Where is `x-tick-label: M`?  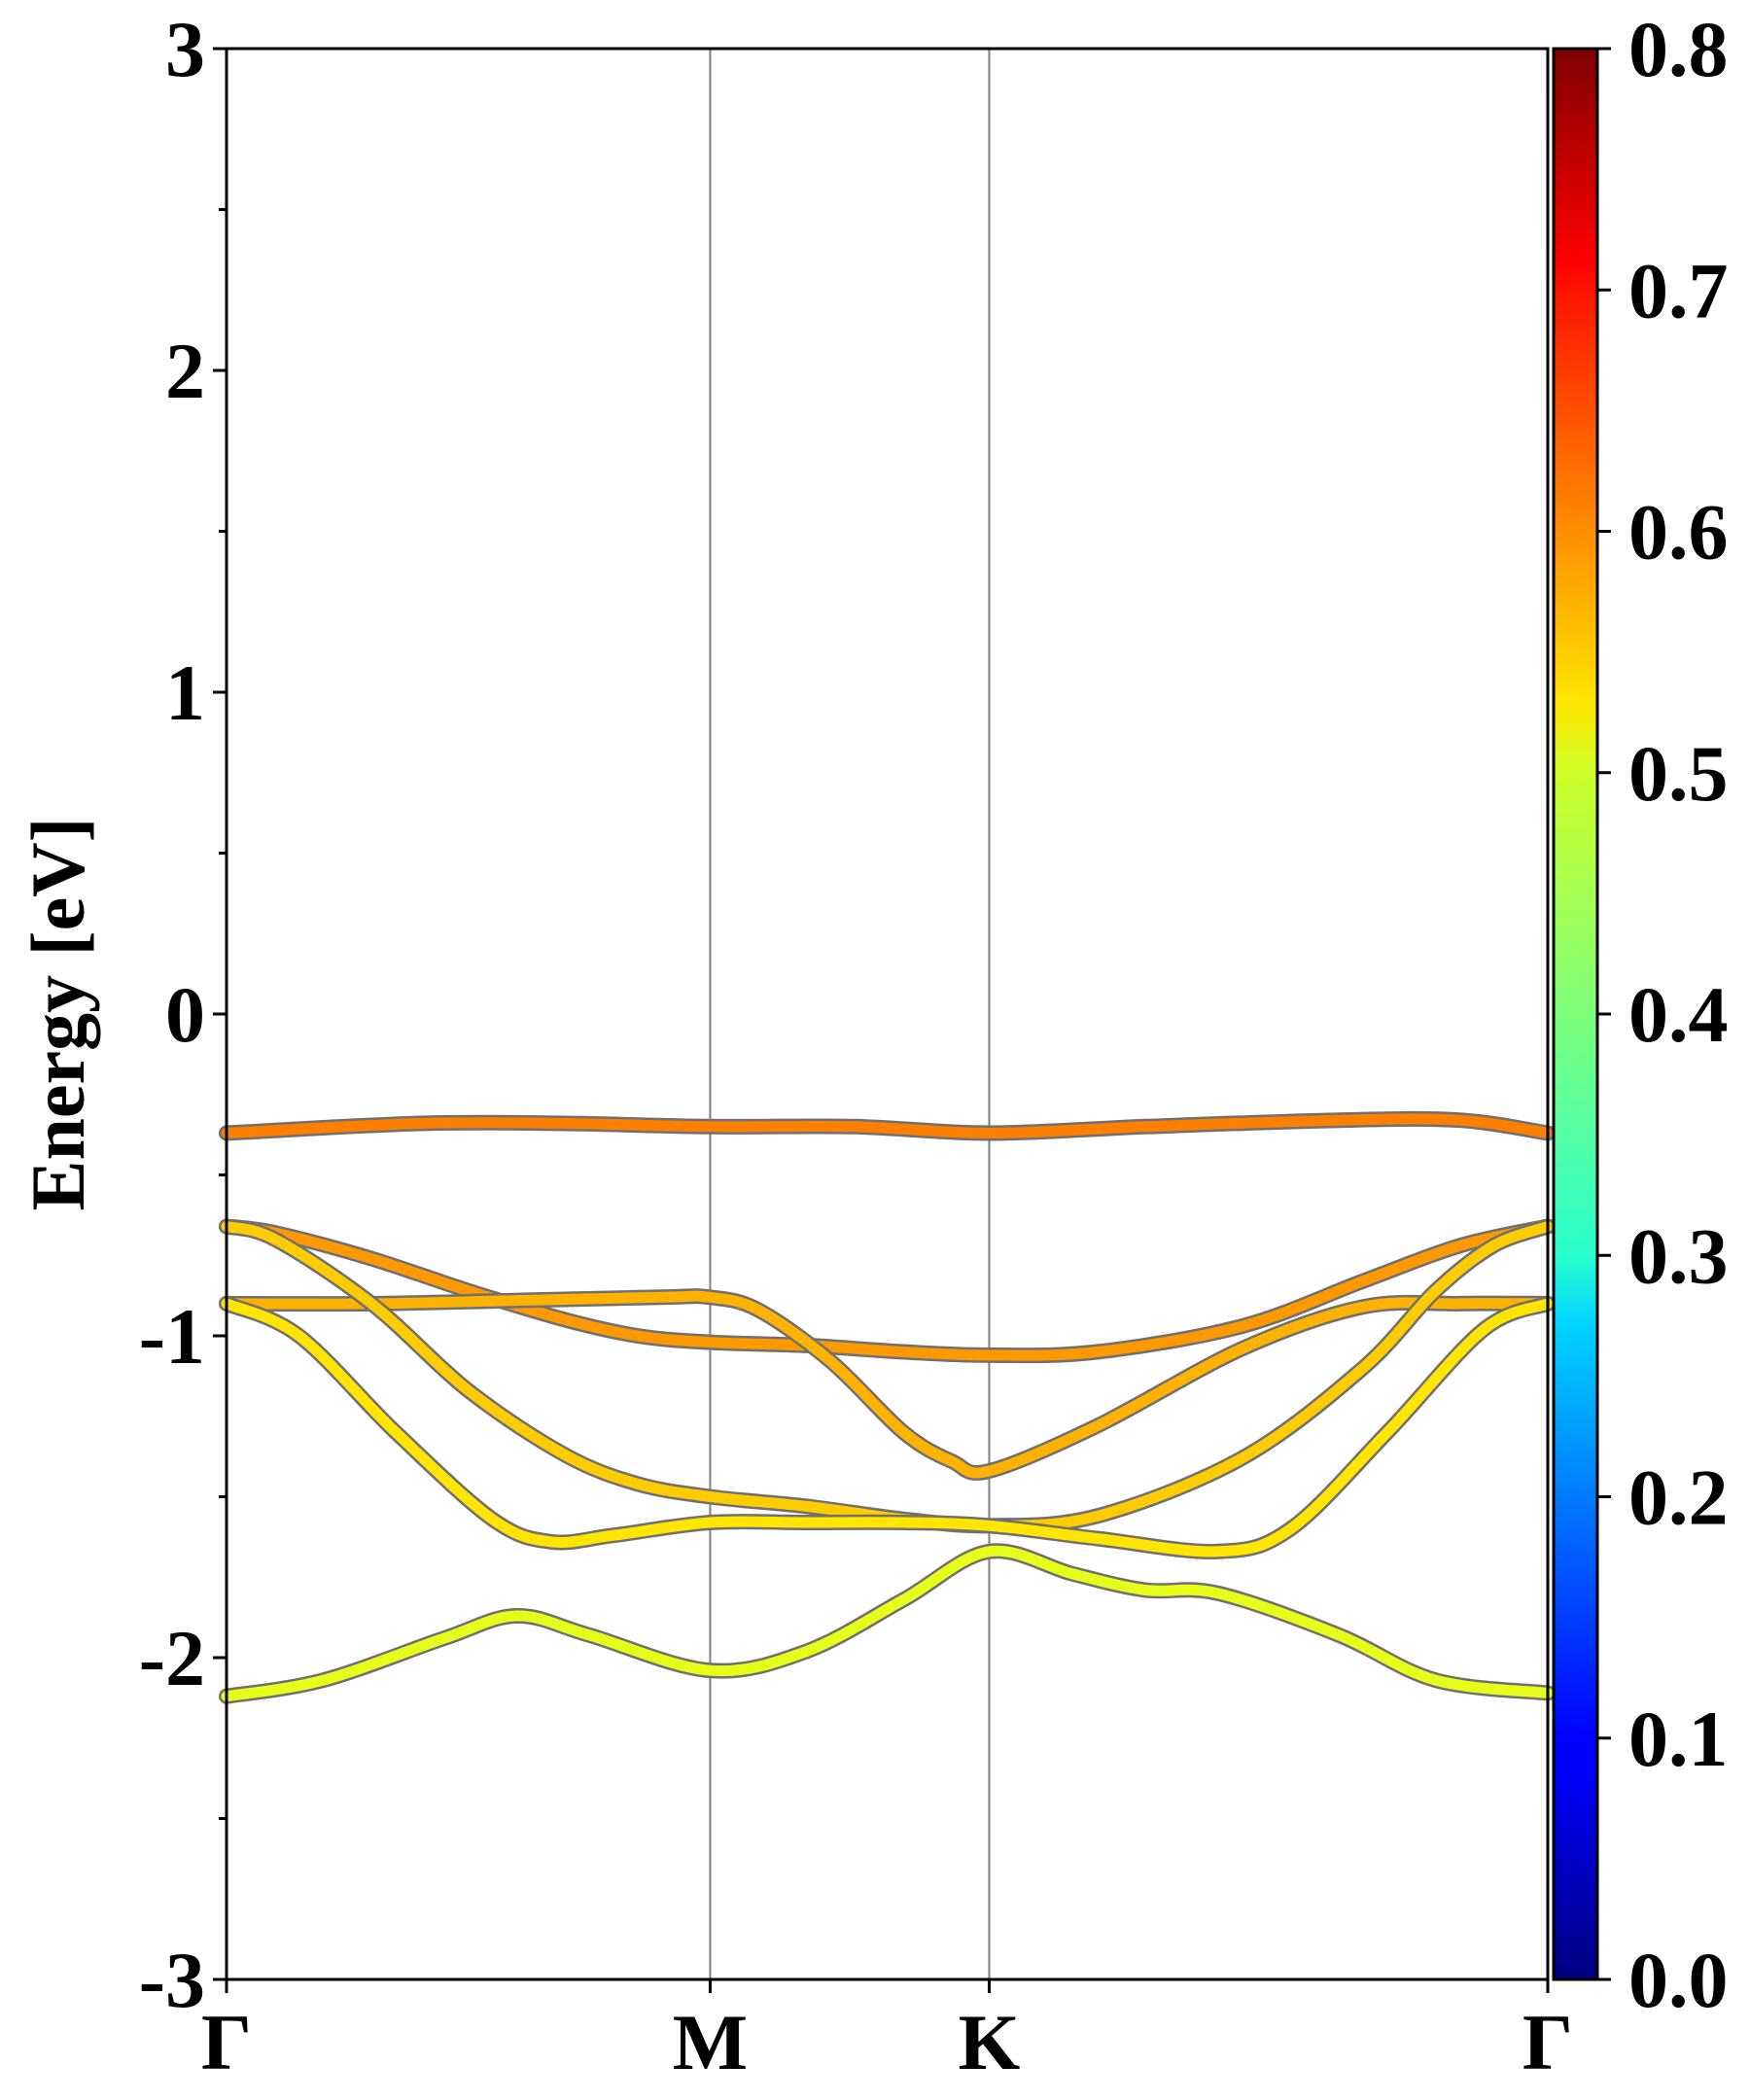
x-tick-label: M is located at coordinates (710, 2042).